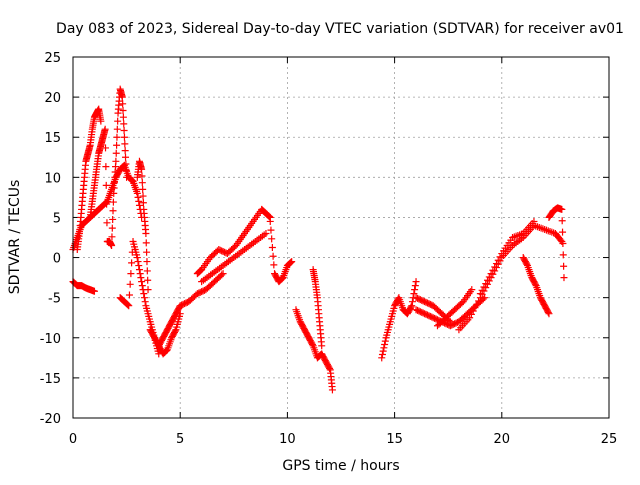 Image resolution: width=640 pixels, height=485 pixels. Describe the element at coordinates (287, 439) in the screenshot. I see `x-tick-label: 10` at that location.